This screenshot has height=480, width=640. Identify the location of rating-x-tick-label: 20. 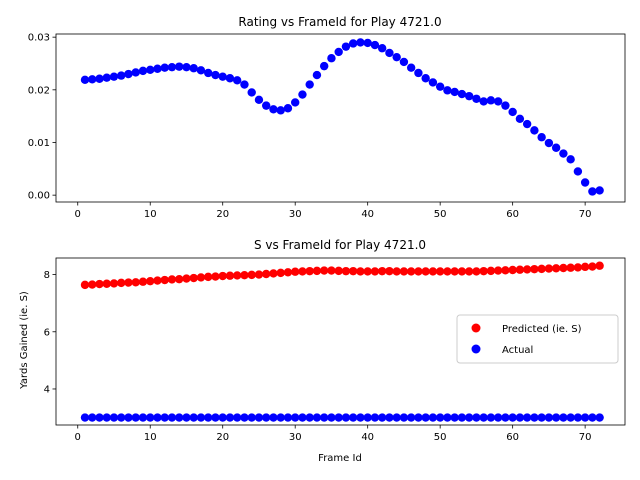
(222, 214).